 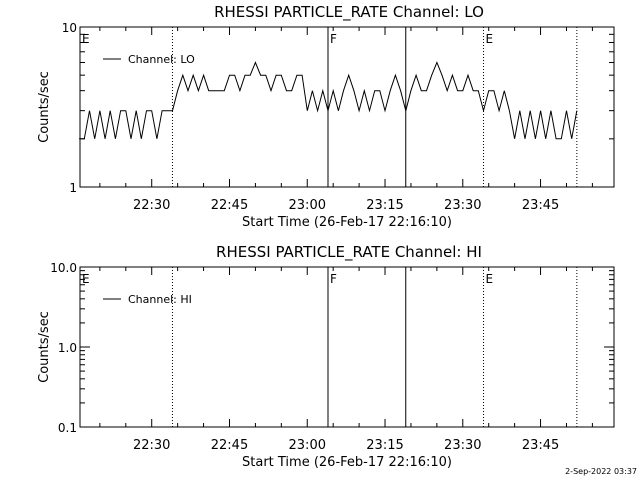 I want to click on y-tick-label: 10, so click(x=69, y=28).